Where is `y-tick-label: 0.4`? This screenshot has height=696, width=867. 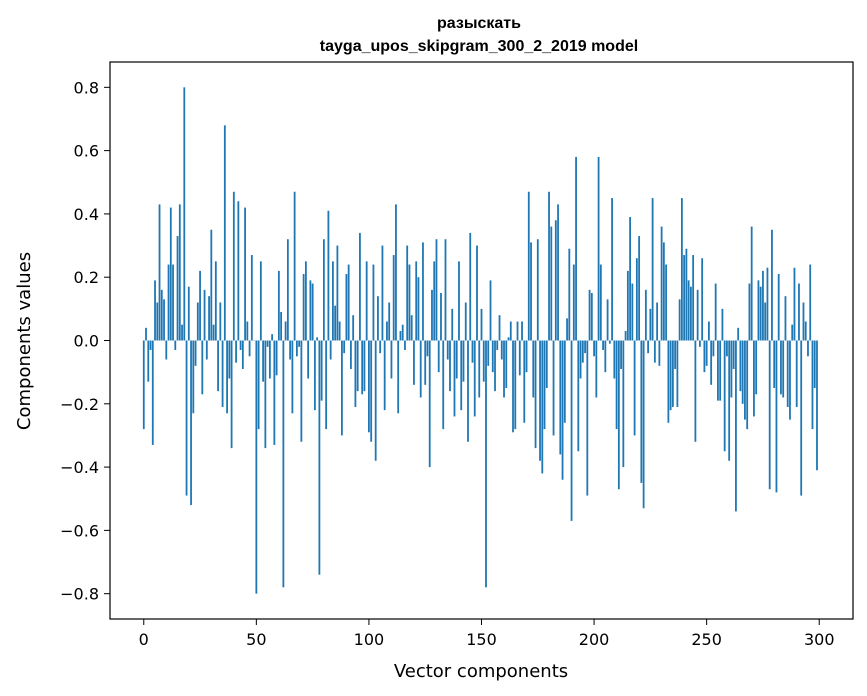
y-tick-label: 0.4 is located at coordinates (86, 214).